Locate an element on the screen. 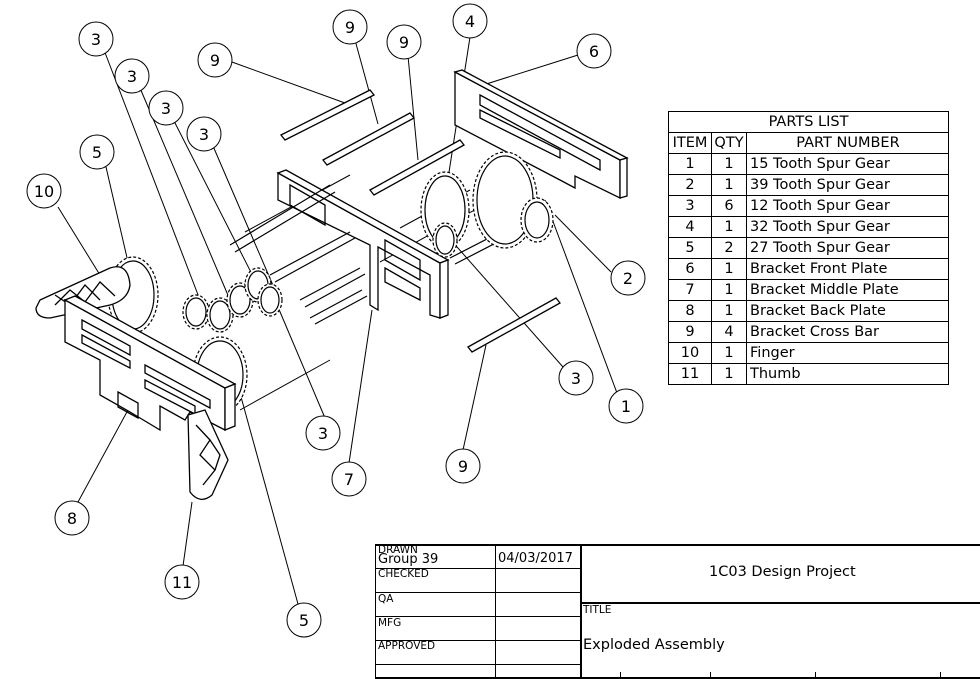 The width and height of the screenshot is (980, 679). item-cell: 1 is located at coordinates (690, 164).